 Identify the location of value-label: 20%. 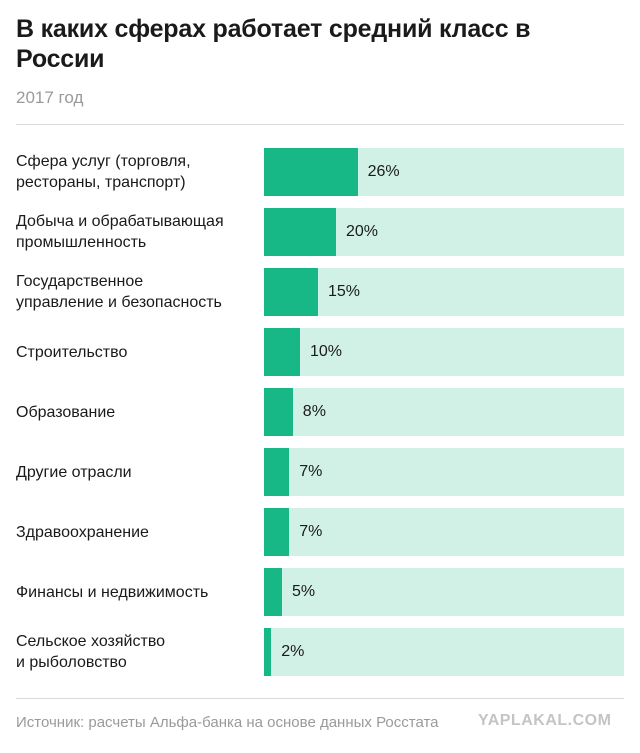
(362, 231).